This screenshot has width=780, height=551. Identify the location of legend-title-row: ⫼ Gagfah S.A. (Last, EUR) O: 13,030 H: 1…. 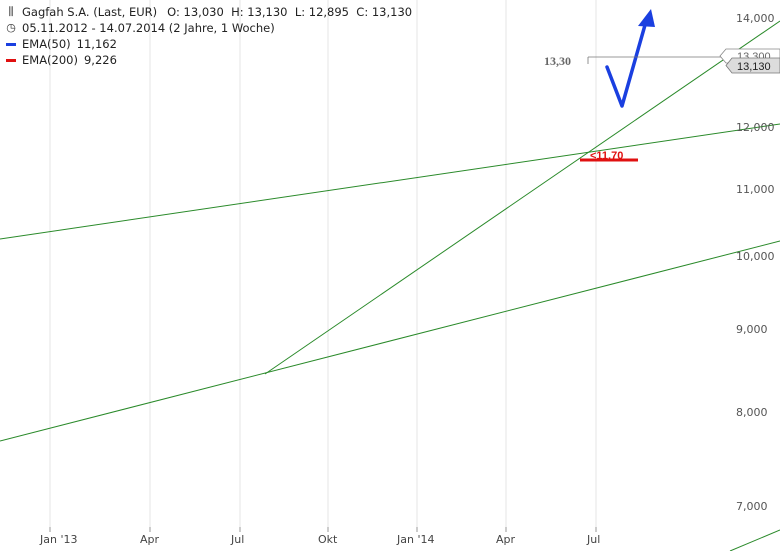
(208, 12).